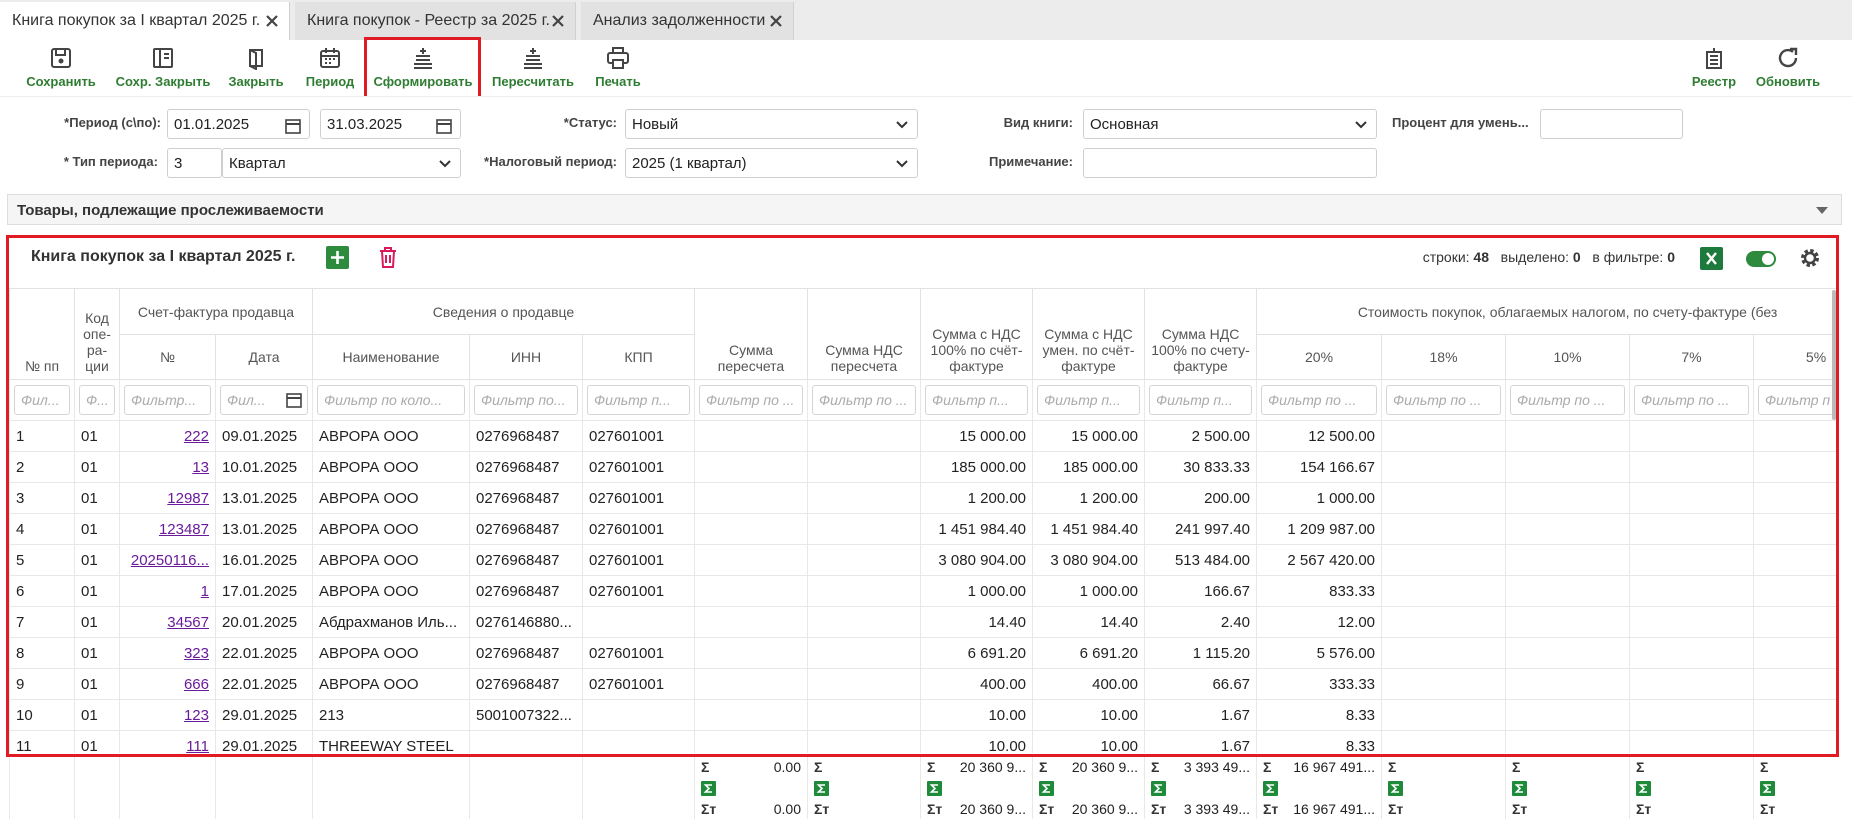  Describe the element at coordinates (238, 124) in the screenshot. I see `date-input: 01.01.2025` at that location.